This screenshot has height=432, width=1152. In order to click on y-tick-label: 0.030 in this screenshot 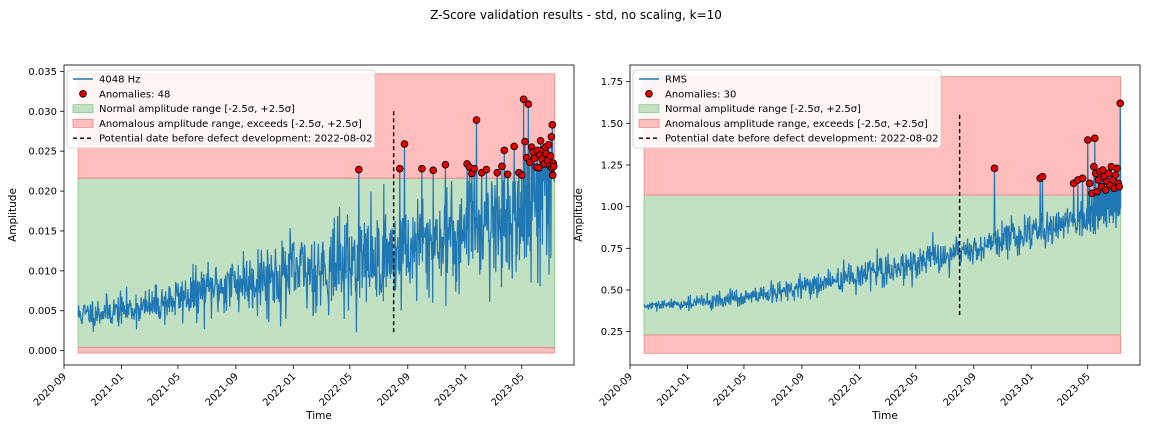, I will do `click(42, 112)`.